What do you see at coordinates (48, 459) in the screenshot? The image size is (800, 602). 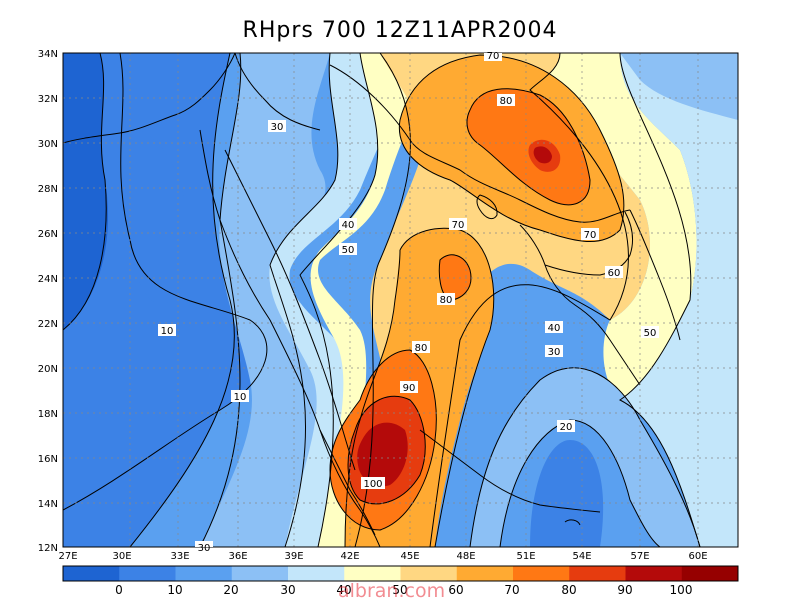 I see `lat-label: 16N` at bounding box center [48, 459].